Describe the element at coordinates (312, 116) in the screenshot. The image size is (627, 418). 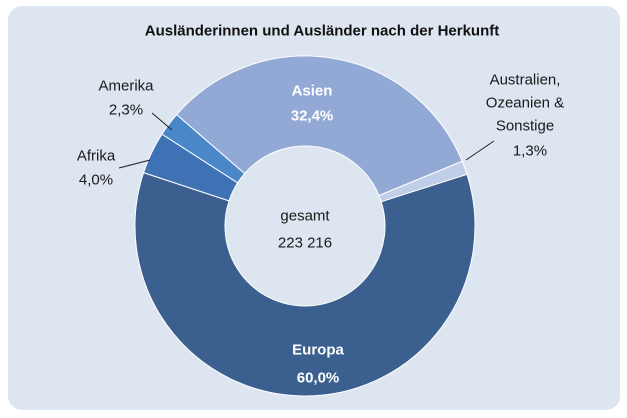
I see `value-label: 32,4%` at that location.